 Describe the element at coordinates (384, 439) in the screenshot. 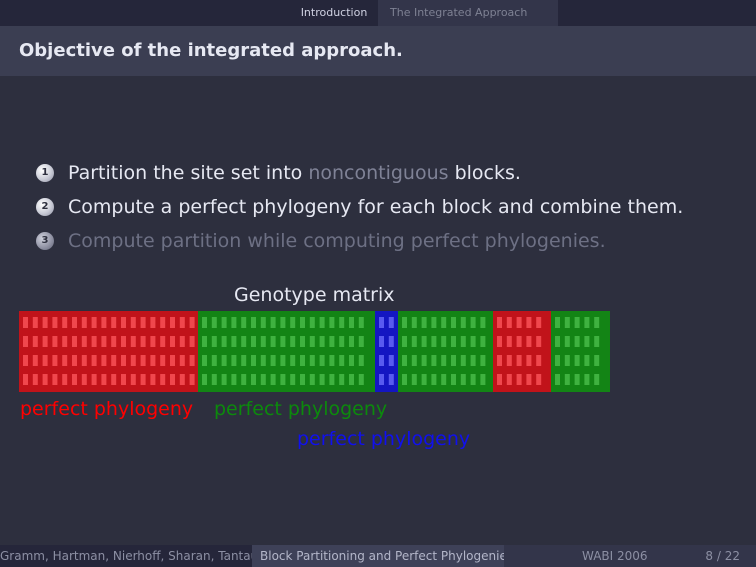

I see `label-perfect-phylogeny-blue: perfect phylogeny` at that location.